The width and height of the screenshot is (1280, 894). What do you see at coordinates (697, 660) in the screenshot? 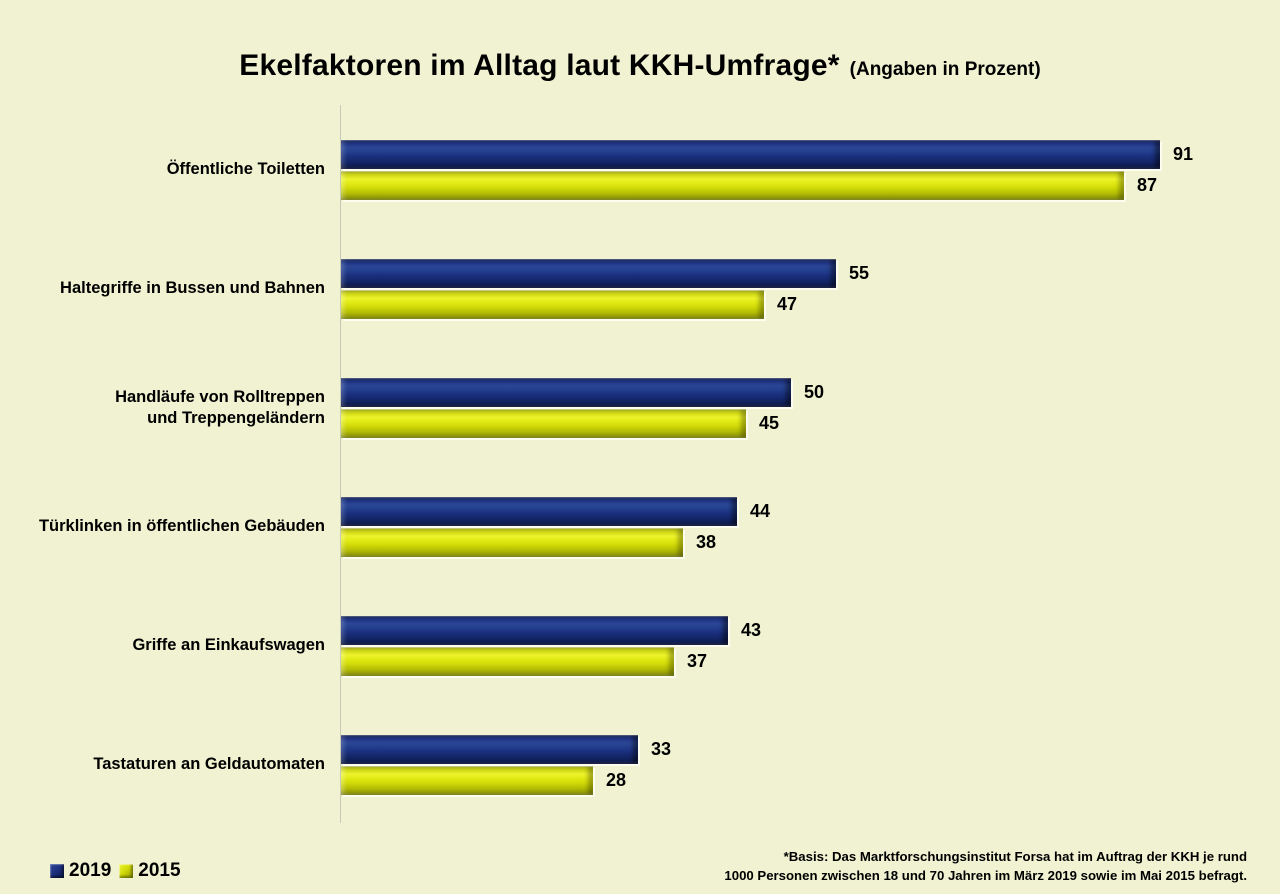
I see `value-label-2015: 37` at bounding box center [697, 660].